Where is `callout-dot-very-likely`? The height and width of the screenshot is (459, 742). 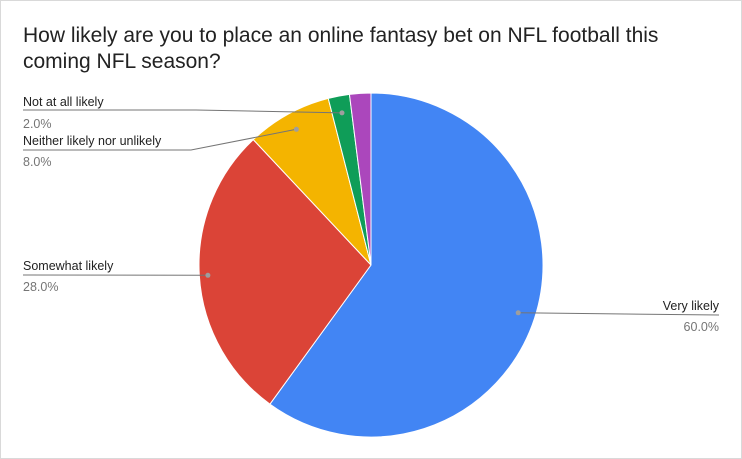
callout-dot-very-likely is located at coordinates (518, 313).